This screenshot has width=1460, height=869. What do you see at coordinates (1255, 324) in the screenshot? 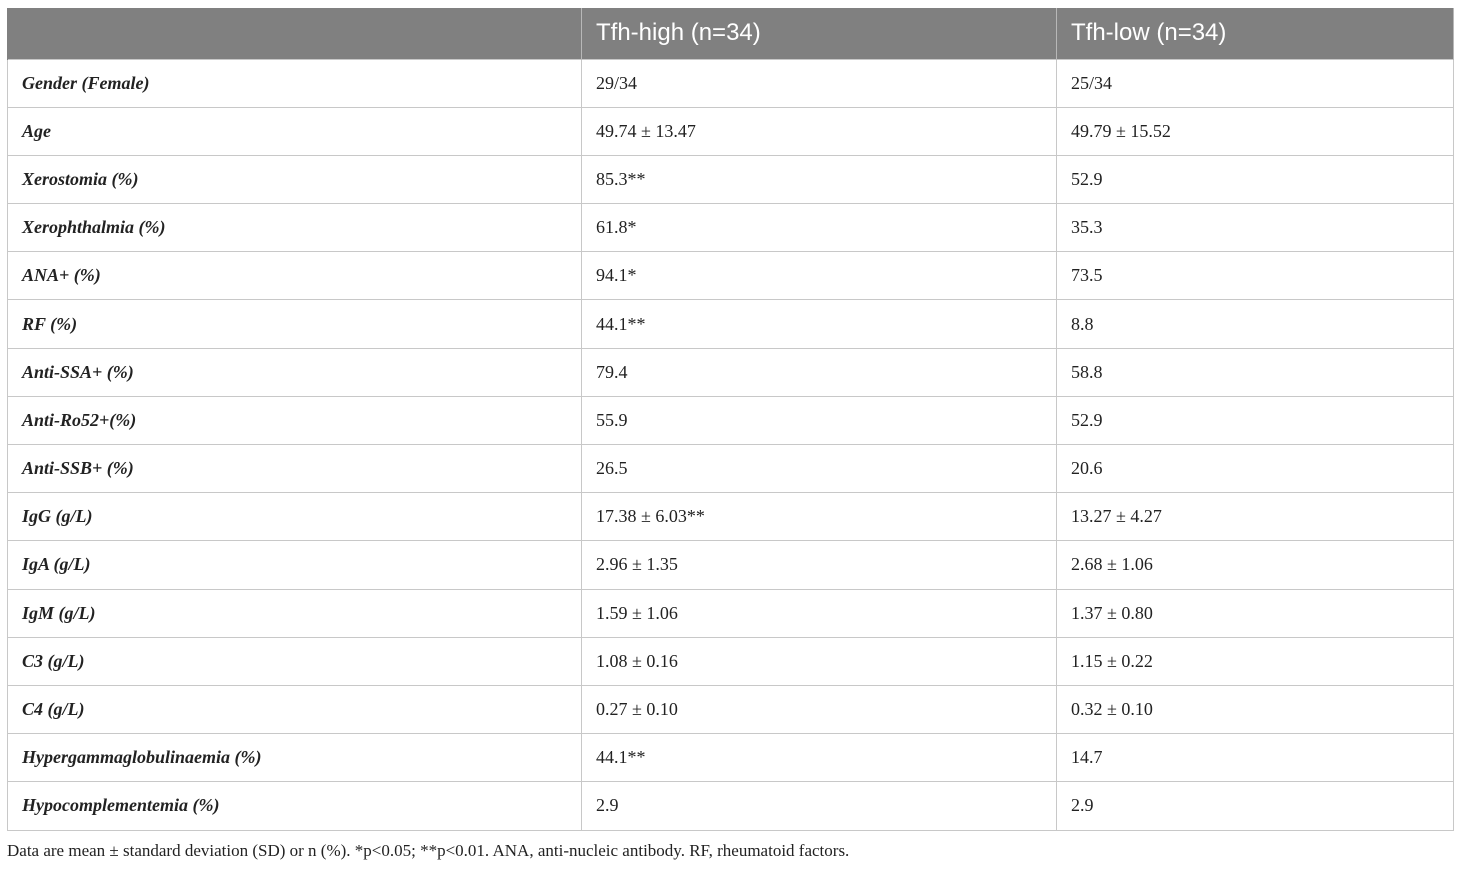
I see `tfh-low-value: 8.8` at bounding box center [1255, 324].